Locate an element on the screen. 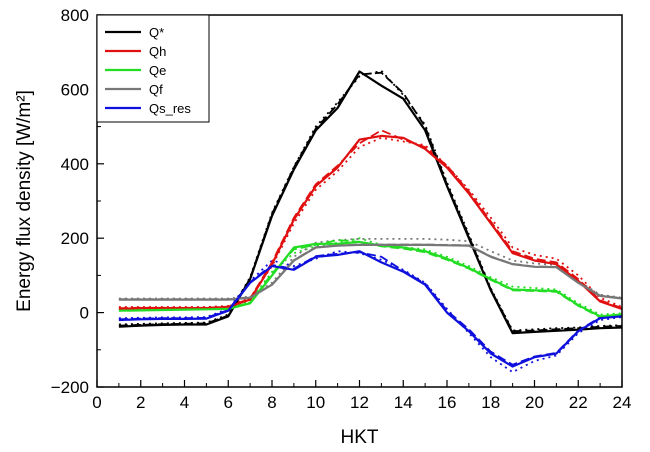 This screenshot has width=650, height=452. series-2-dotted-line is located at coordinates (370, 276).